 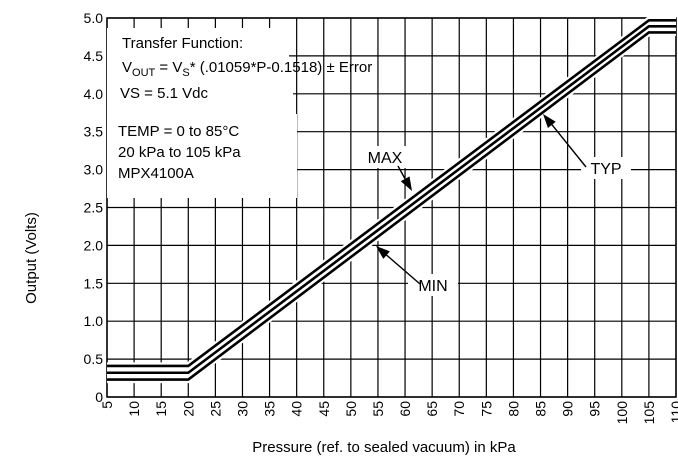 I want to click on y-tick-label: 0, so click(x=99, y=397).